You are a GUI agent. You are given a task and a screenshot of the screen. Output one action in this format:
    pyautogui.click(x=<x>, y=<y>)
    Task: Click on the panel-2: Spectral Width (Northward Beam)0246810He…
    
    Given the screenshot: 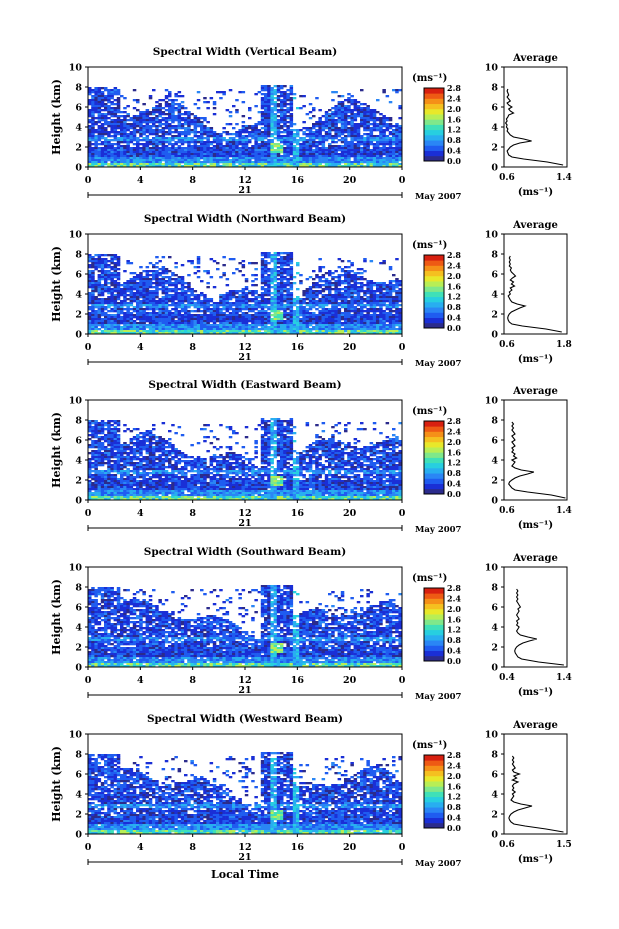 What is the action you would take?
    pyautogui.click(x=311, y=291)
    